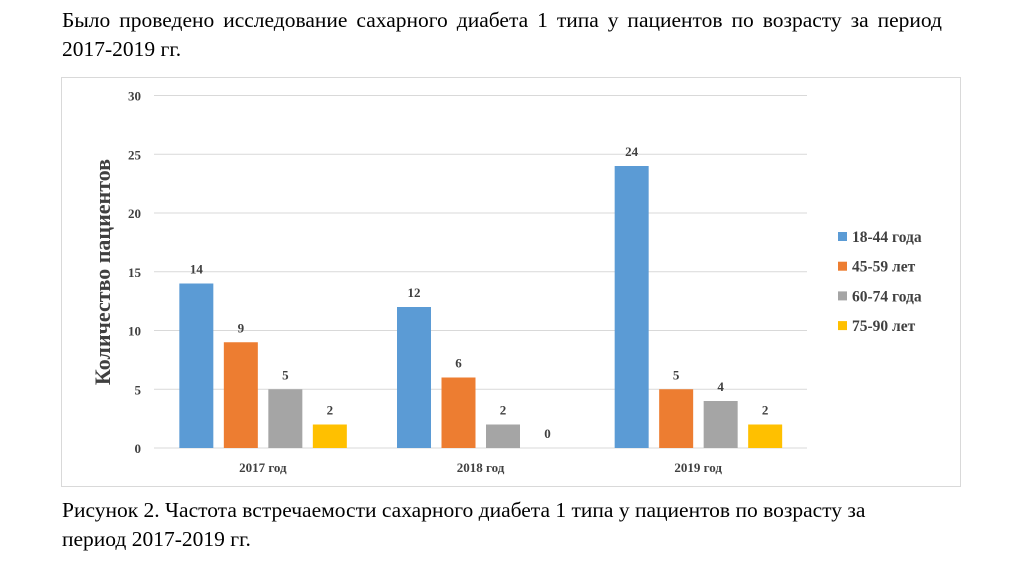  I want to click on data-label: 0, so click(547, 433).